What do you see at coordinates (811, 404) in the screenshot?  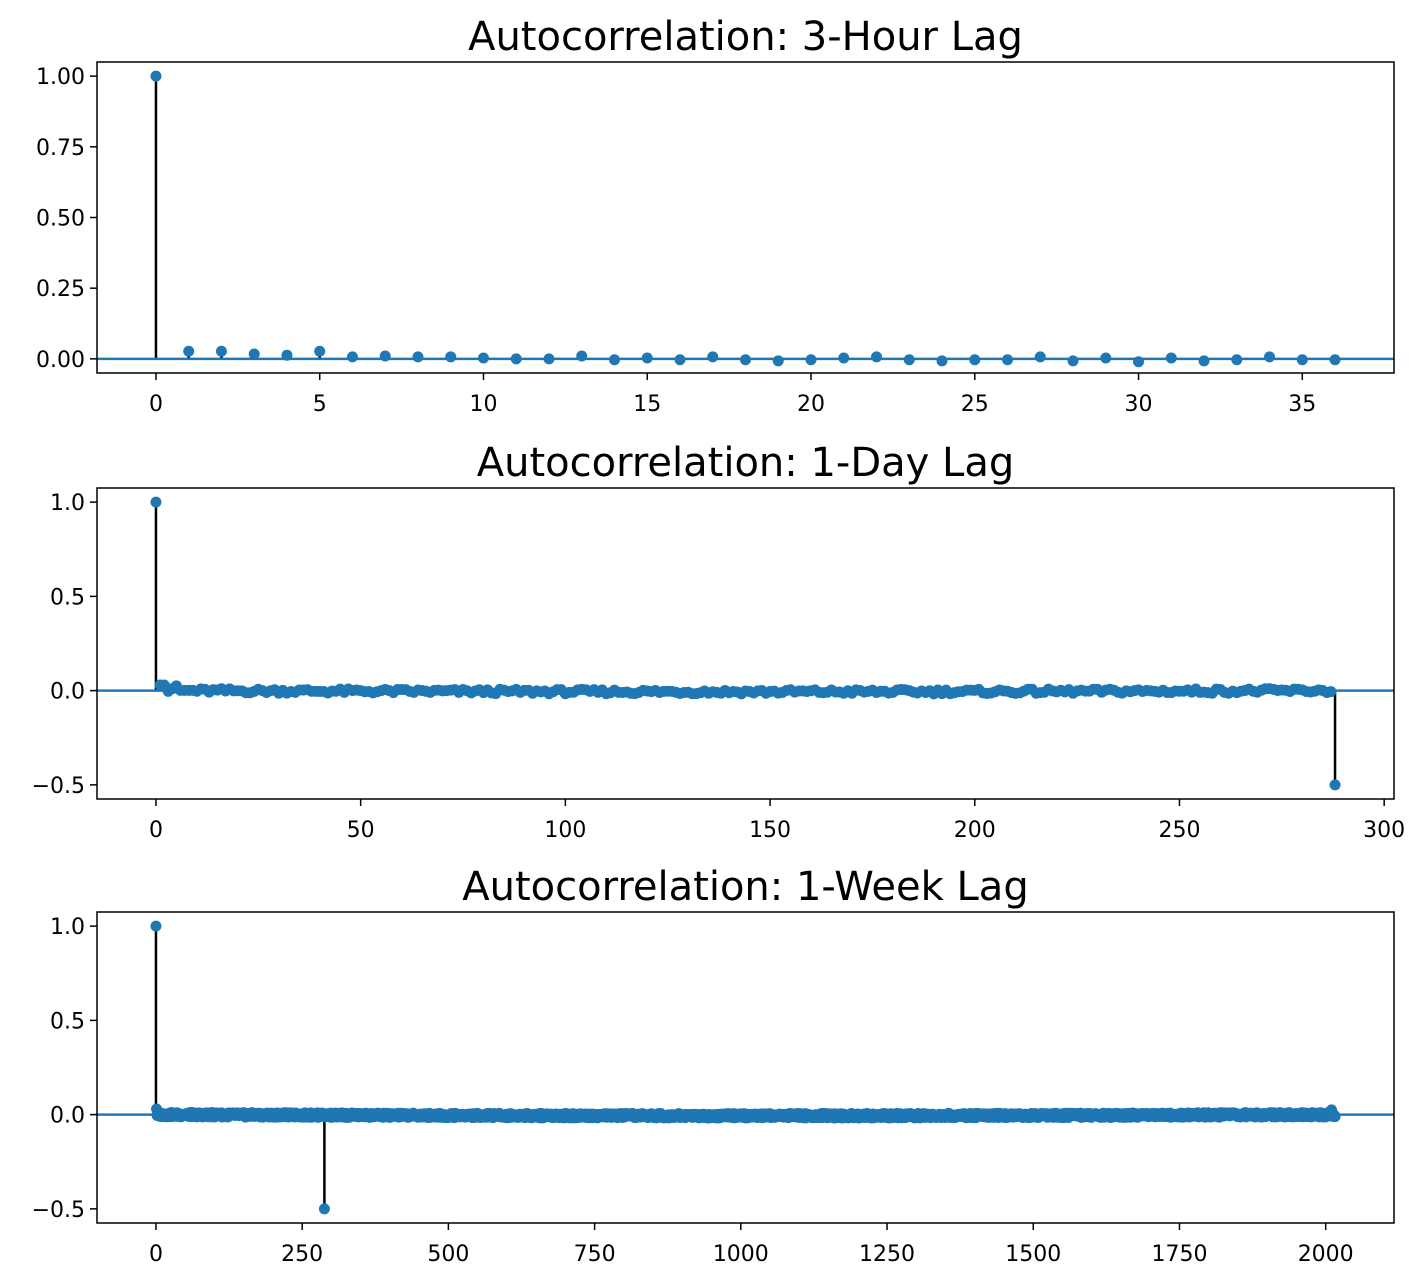 I see `x-tick-label: 20` at bounding box center [811, 404].